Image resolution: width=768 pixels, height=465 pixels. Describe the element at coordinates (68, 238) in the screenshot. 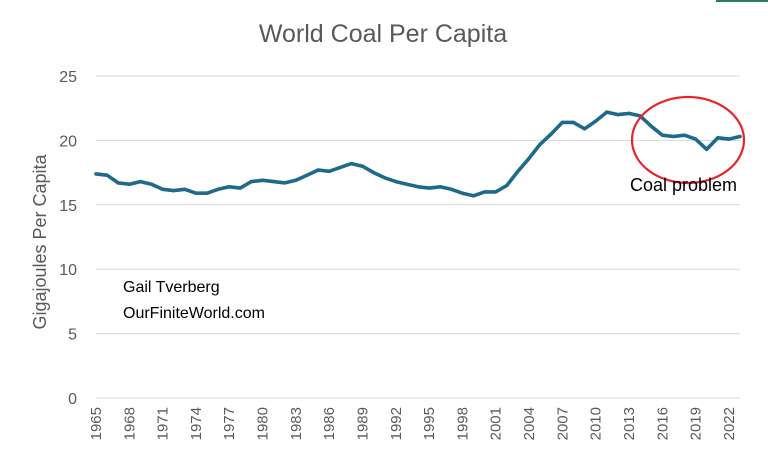

I see `y-tick-labels: 0 5 10 15 20 25` at that location.